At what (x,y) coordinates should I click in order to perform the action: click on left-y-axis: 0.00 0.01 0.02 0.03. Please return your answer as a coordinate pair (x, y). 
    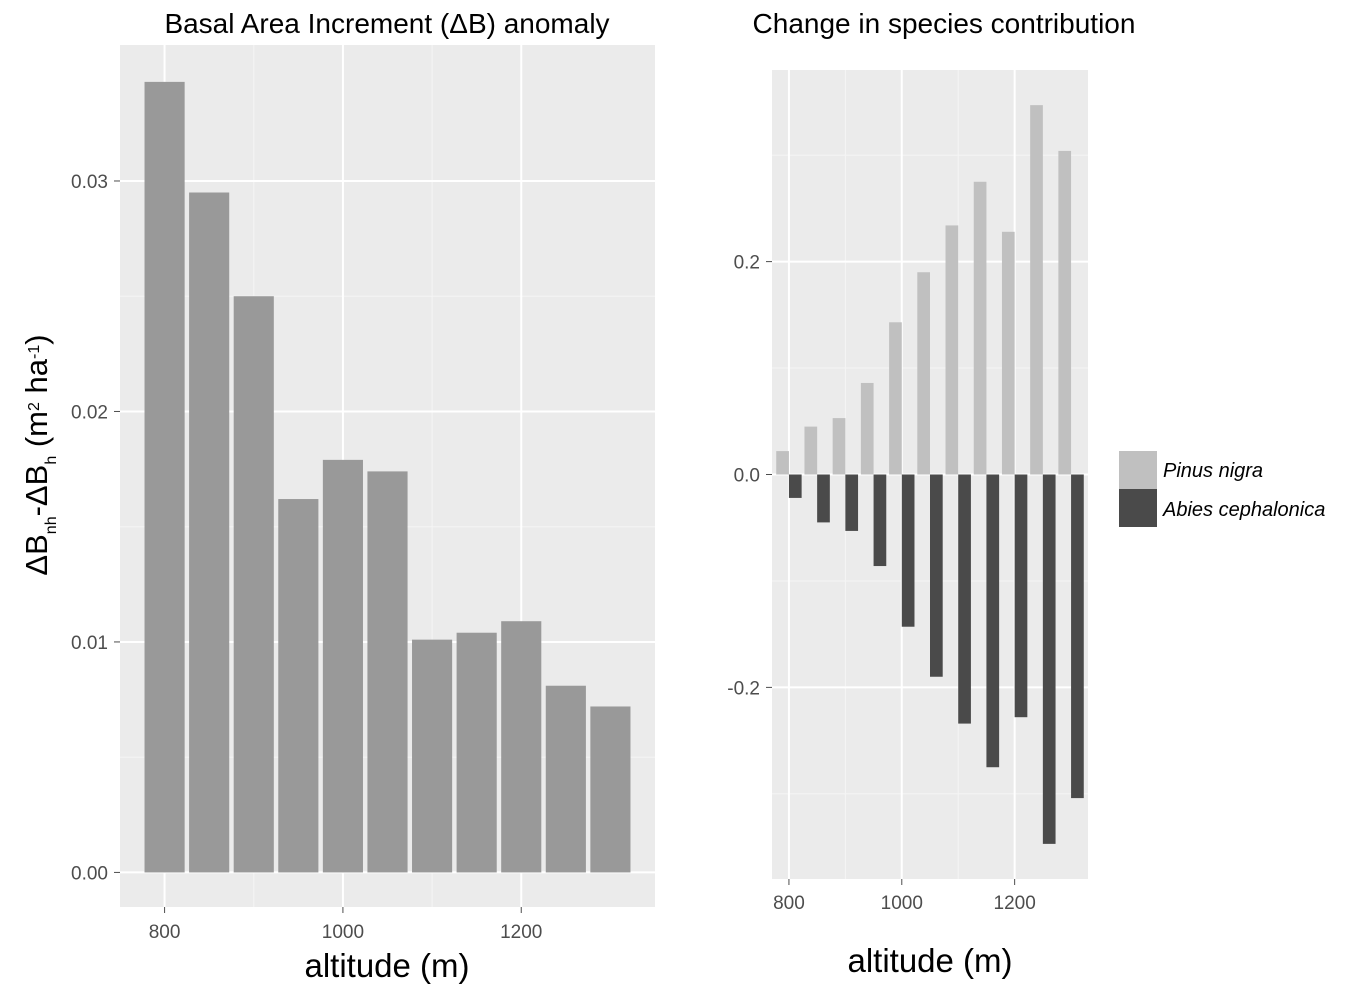
    Looking at the image, I should click on (95, 528).